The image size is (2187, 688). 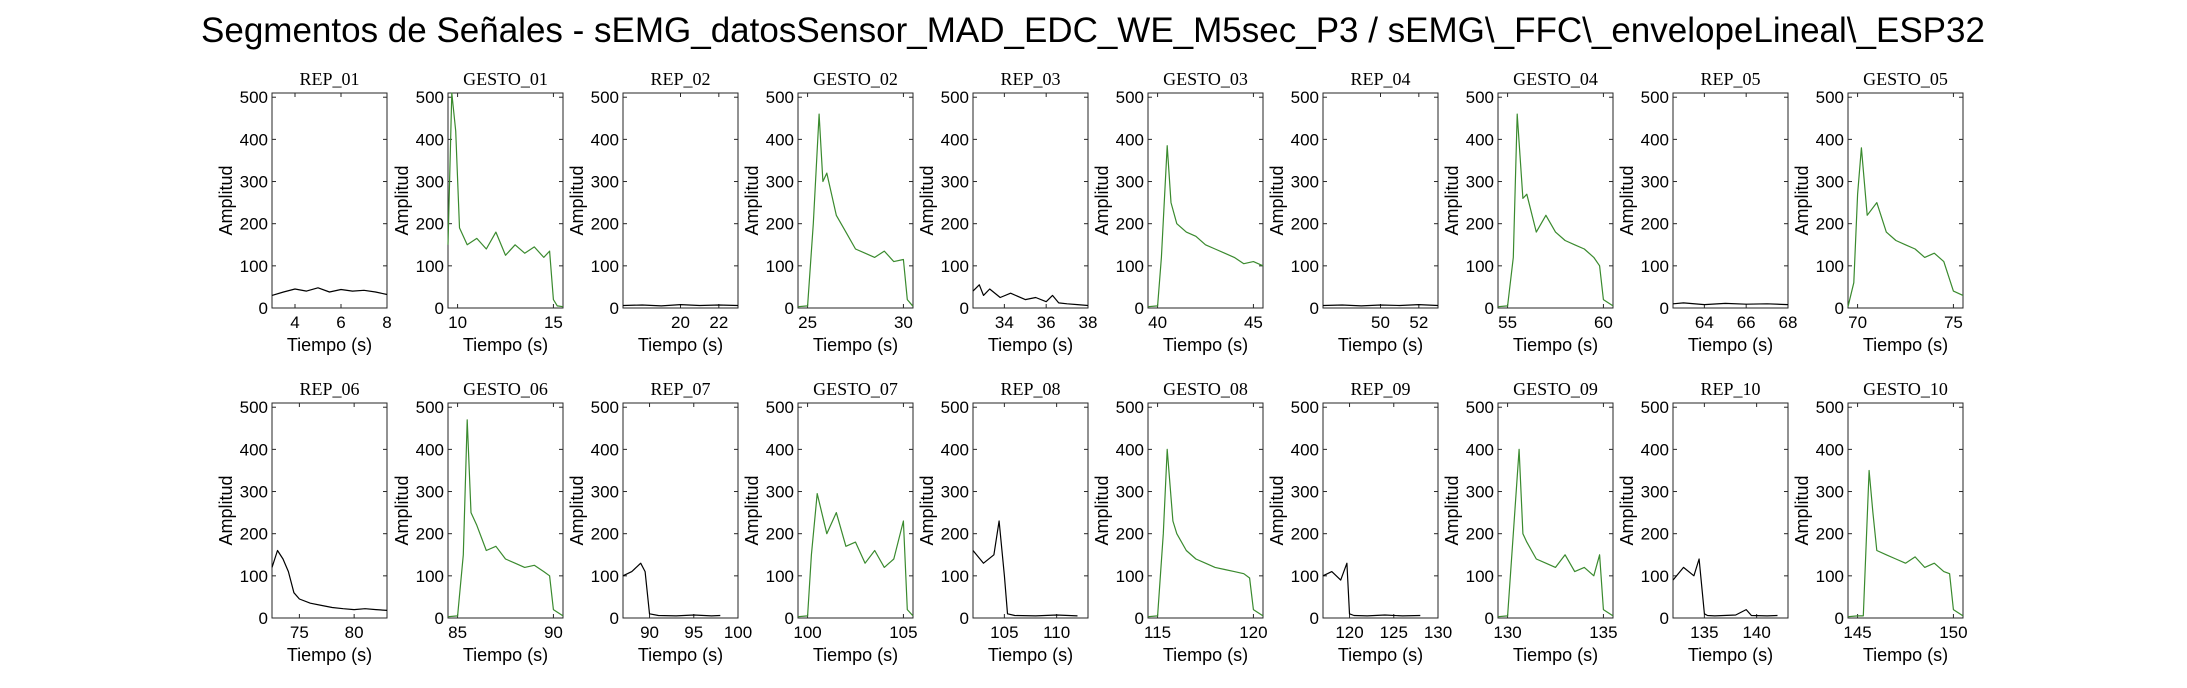 What do you see at coordinates (1953, 322) in the screenshot?
I see `x-tick-label: 75` at bounding box center [1953, 322].